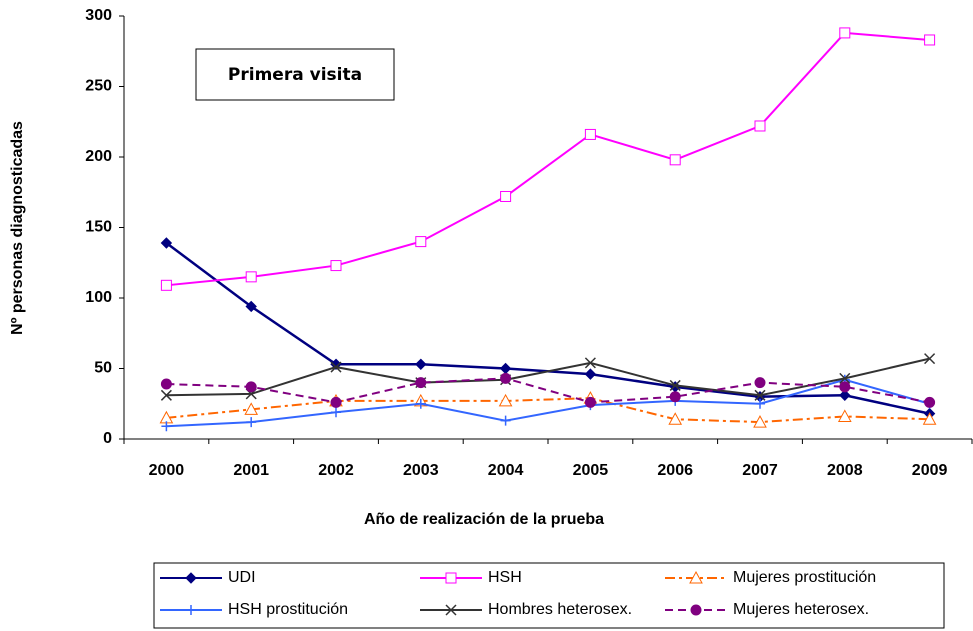 The width and height of the screenshot is (973, 631). Describe the element at coordinates (804, 577) in the screenshot. I see `legend-label: Mujeres prostitución` at that location.